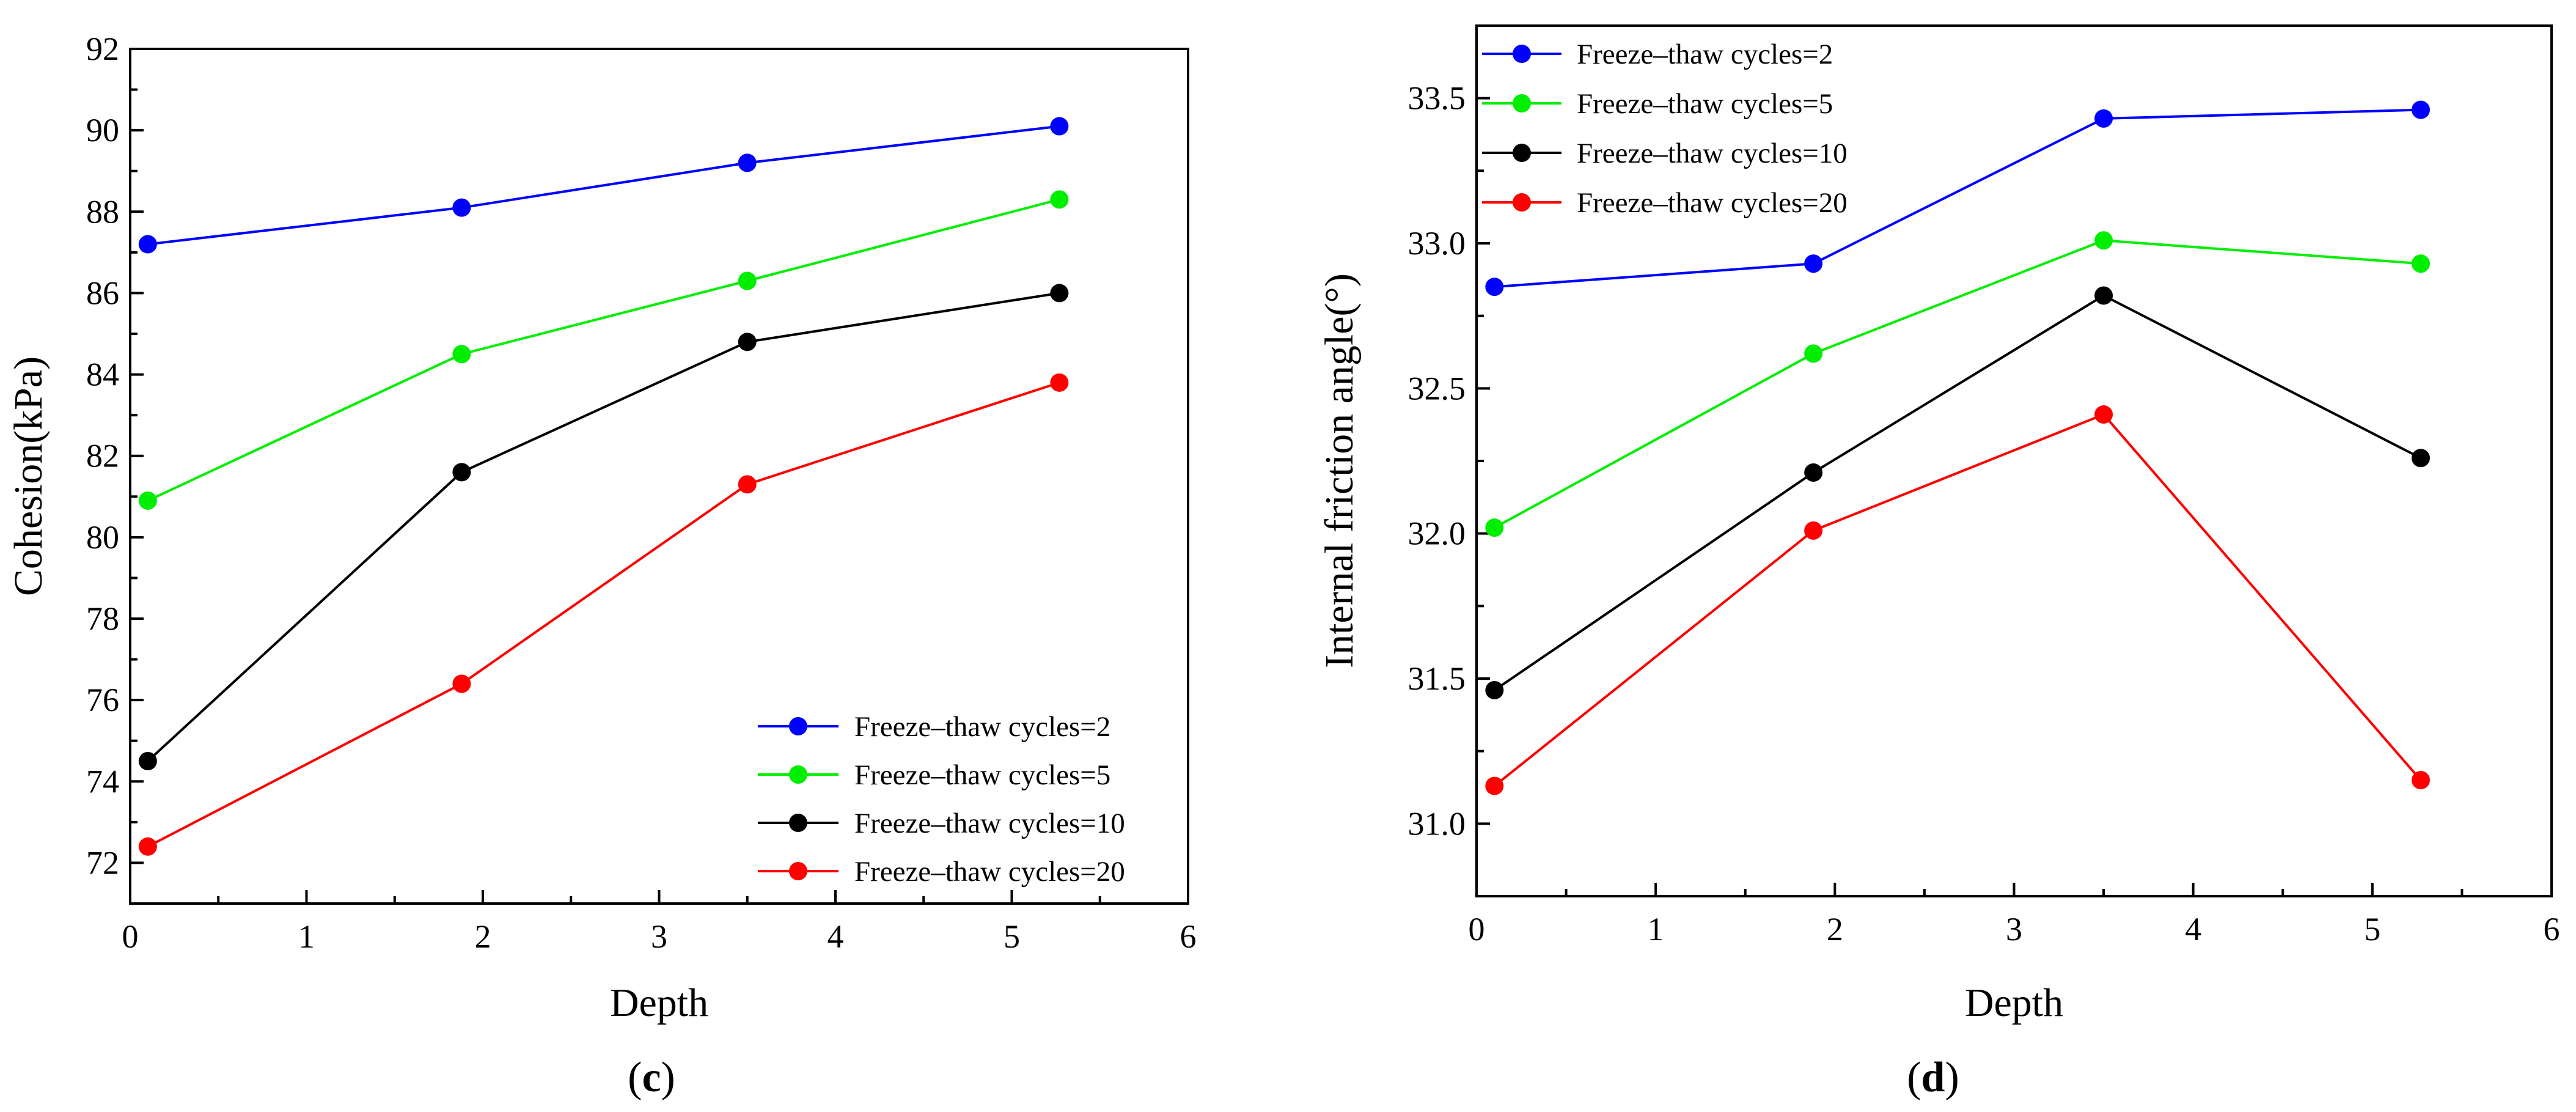  Describe the element at coordinates (102, 700) in the screenshot. I see `y-tick-label: 76` at that location.